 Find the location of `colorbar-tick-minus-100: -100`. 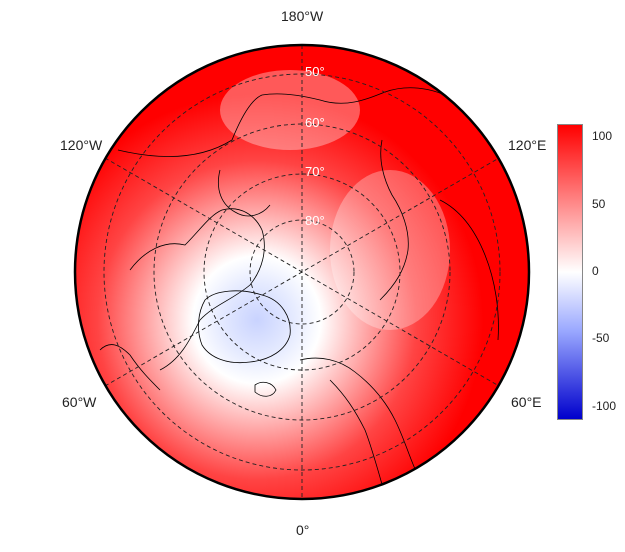

colorbar-tick-minus-100: -100 is located at coordinates (604, 405).